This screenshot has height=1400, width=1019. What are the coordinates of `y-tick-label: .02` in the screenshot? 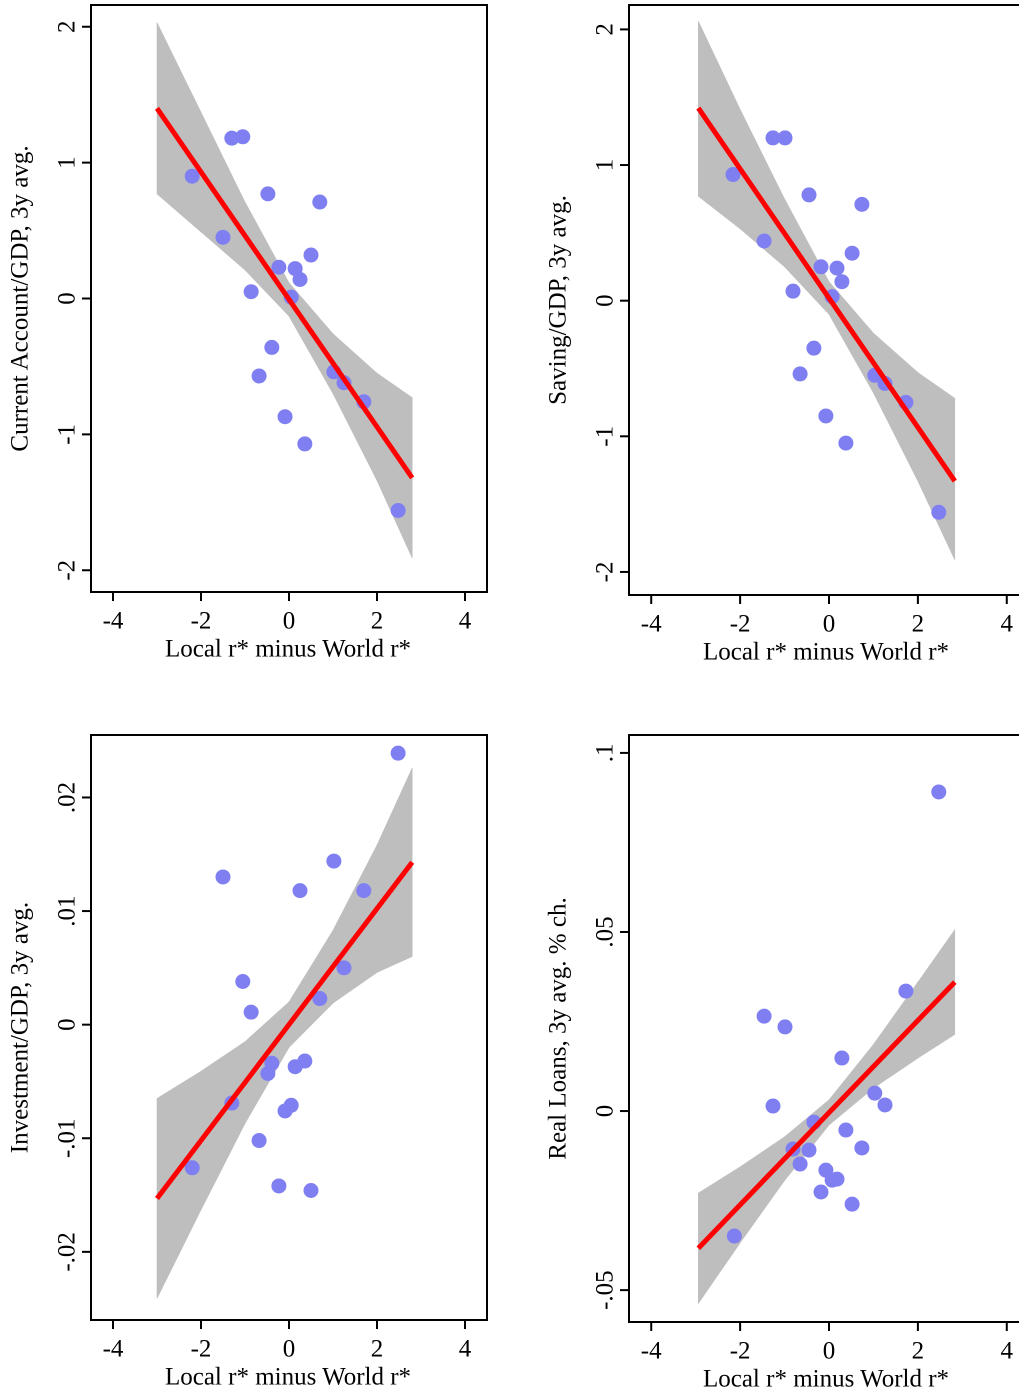 It's located at (67, 797).